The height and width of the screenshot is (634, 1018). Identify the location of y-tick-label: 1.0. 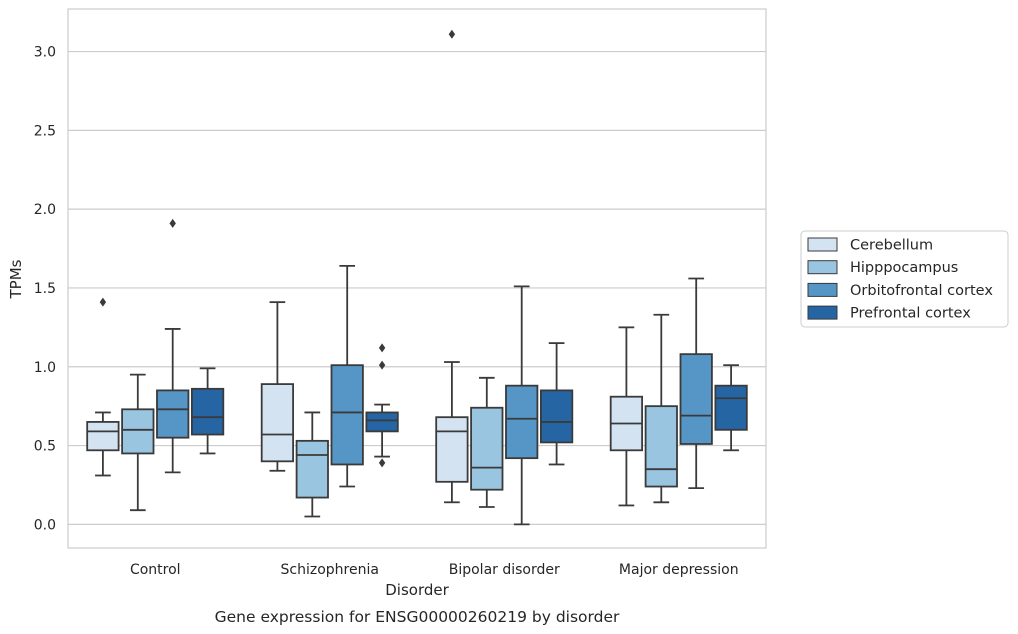
(45, 368).